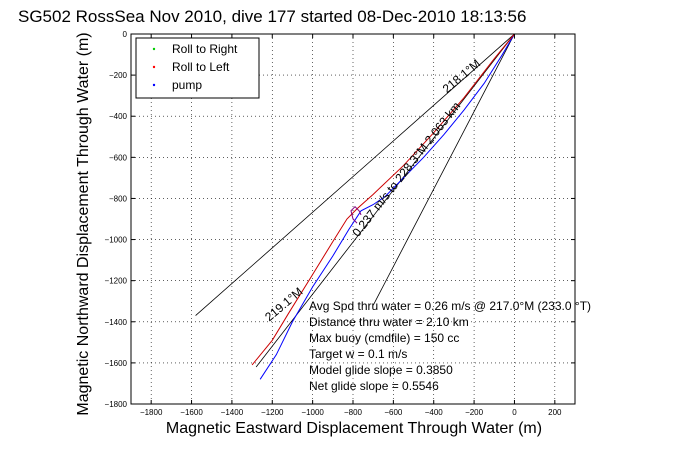 The width and height of the screenshot is (681, 454). Describe the element at coordinates (118, 198) in the screenshot. I see `y-tick-label: −800` at that location.